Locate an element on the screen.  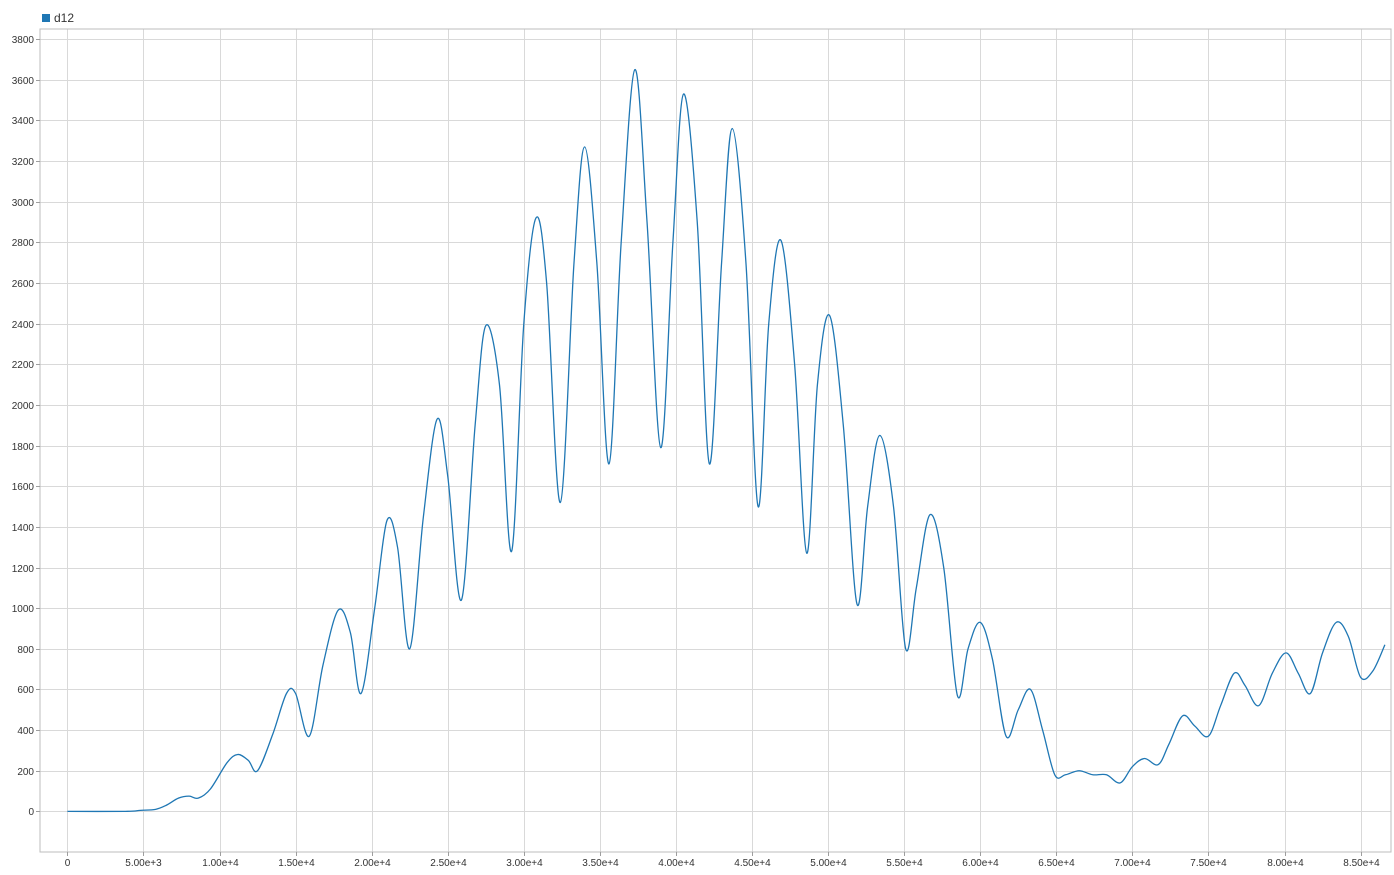
x-tick-label: 8.00e+4 is located at coordinates (1285, 863).